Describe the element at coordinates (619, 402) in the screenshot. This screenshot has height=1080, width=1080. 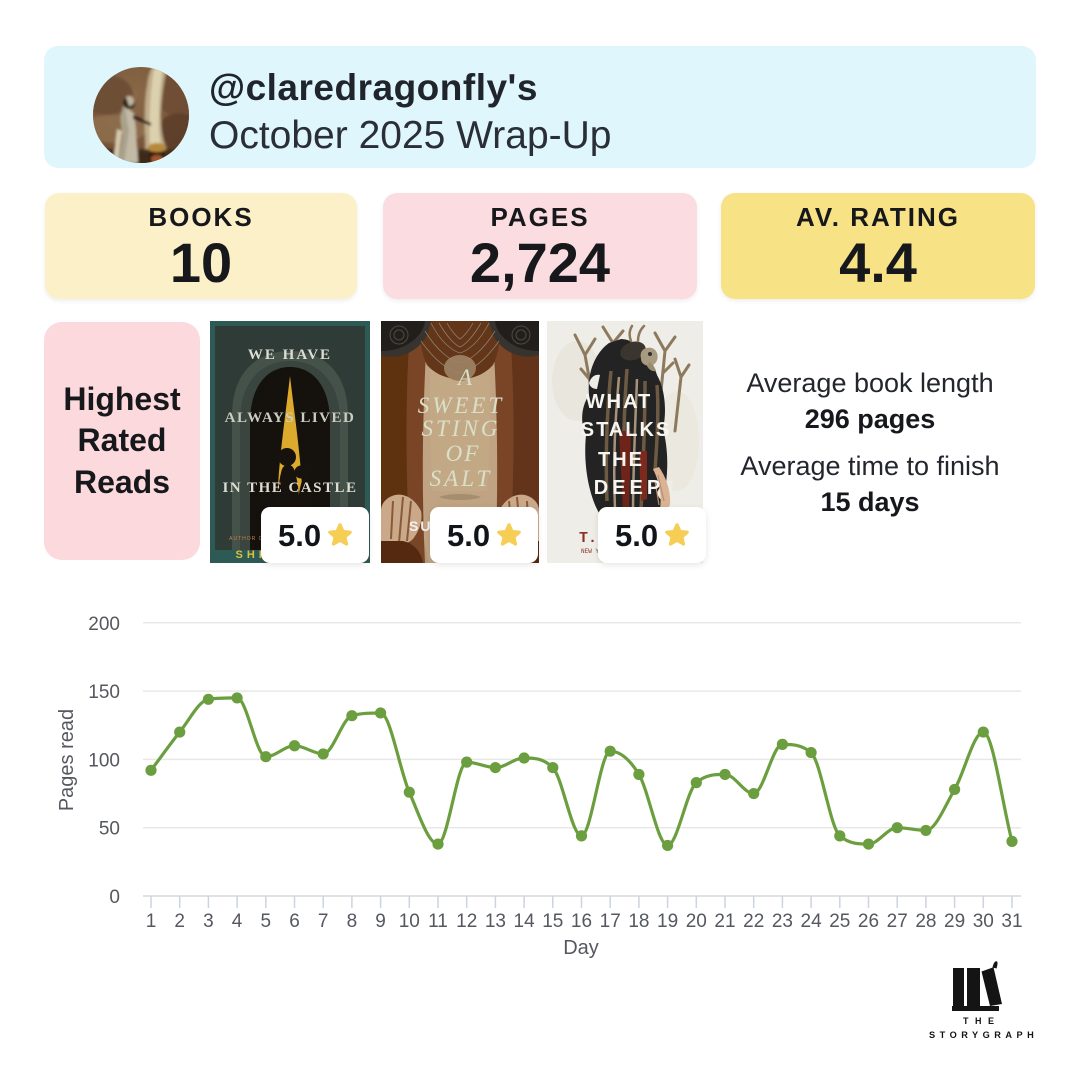
I see `svg-text: WHAT` at that location.